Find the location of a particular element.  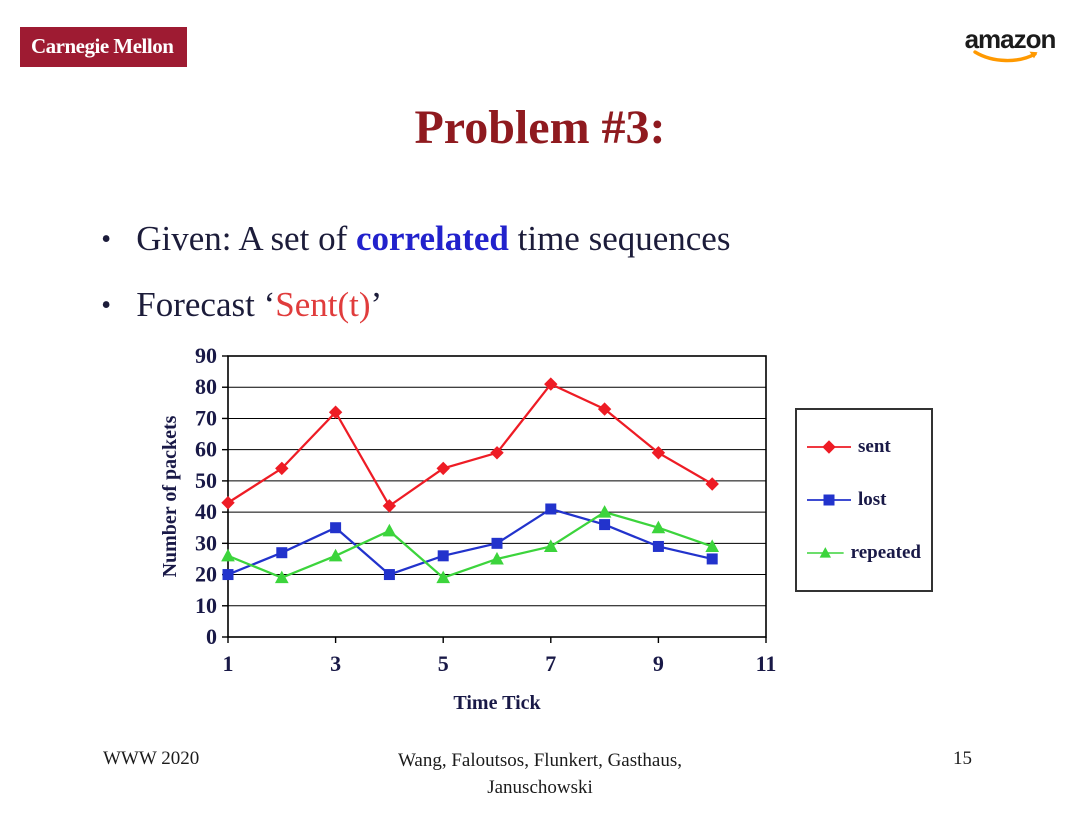

highlight-sent: Sent(t) is located at coordinates (323, 304).